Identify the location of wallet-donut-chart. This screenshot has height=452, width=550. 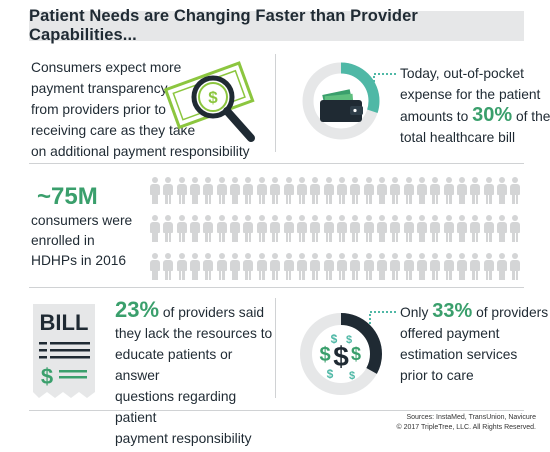
(341, 101).